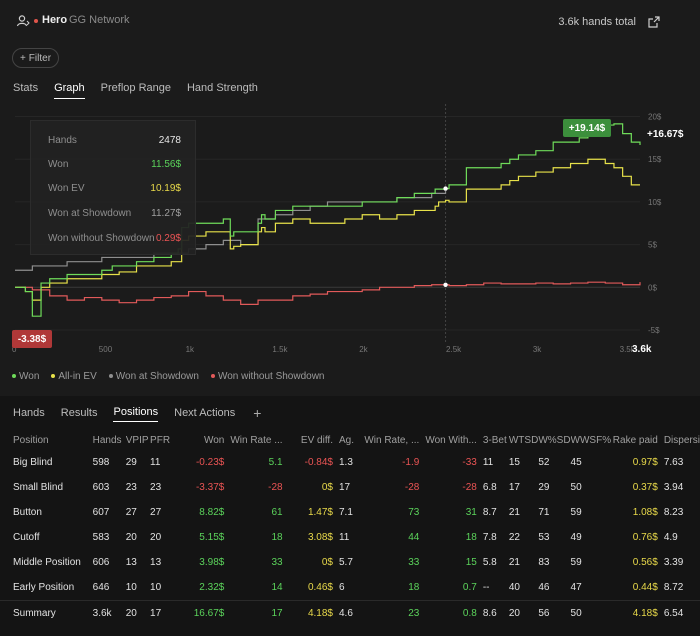 The image size is (700, 636). I want to click on y-tick-label: 15$, so click(655, 159).